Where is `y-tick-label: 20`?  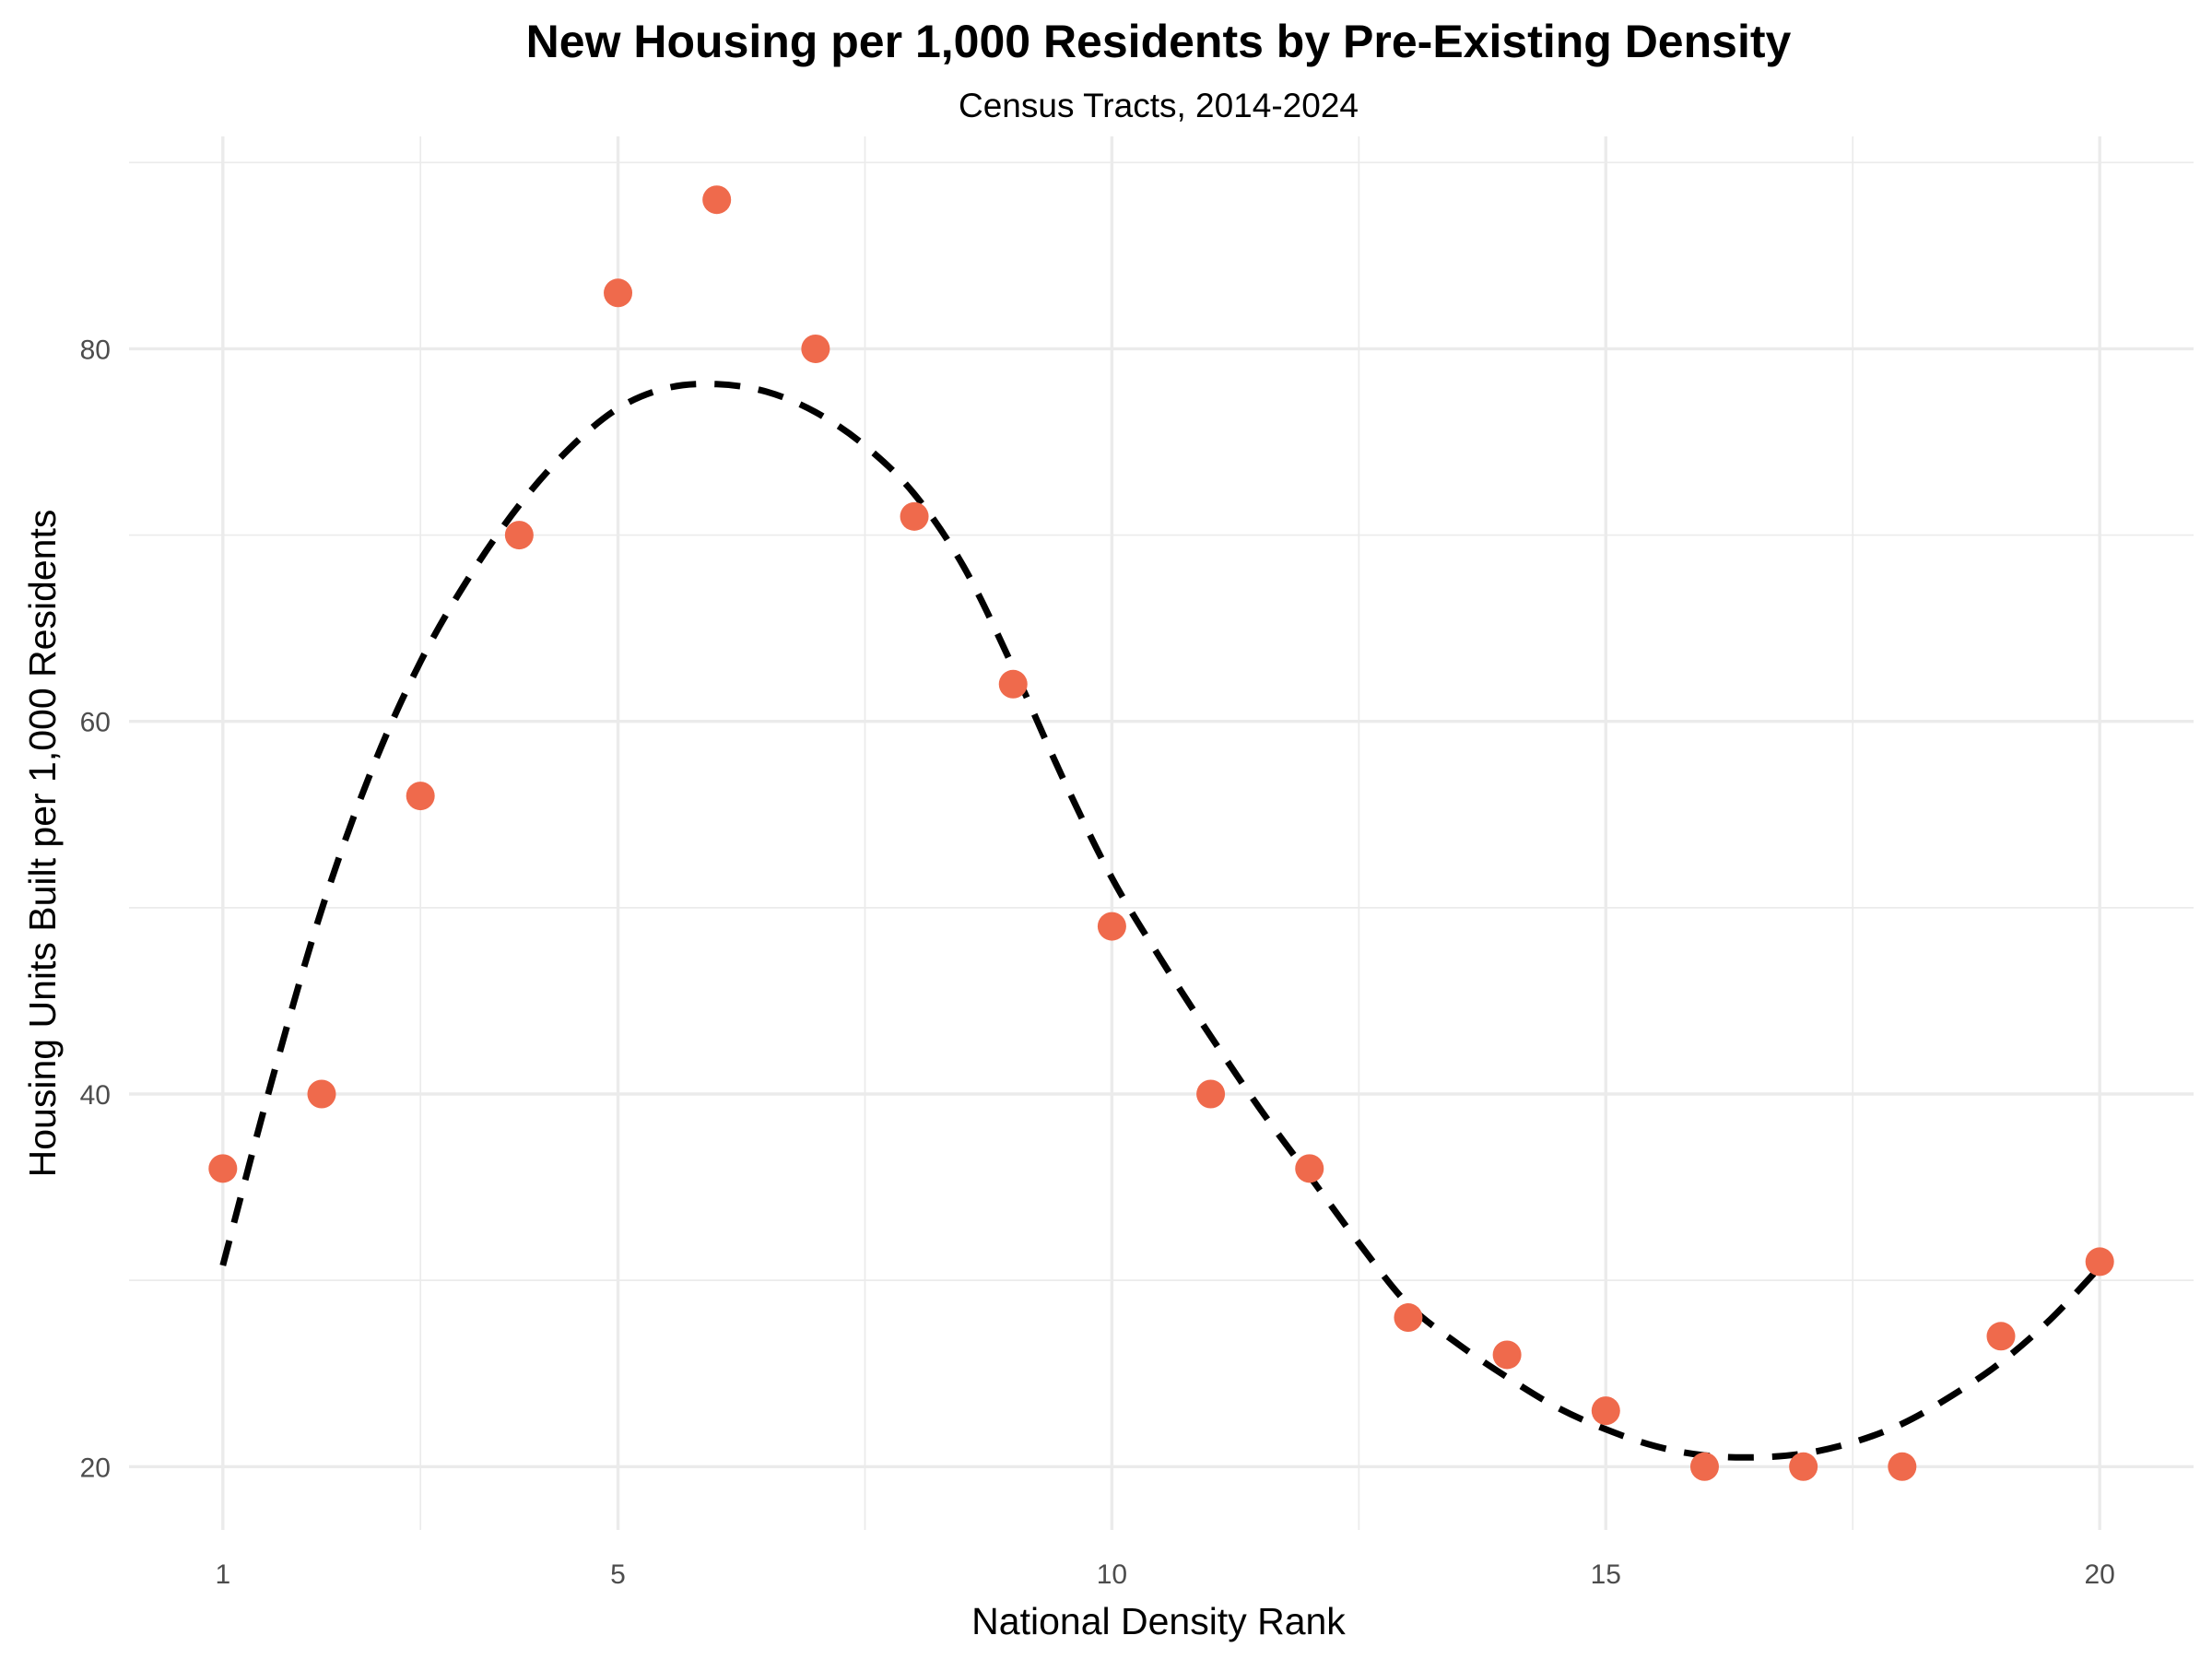 y-tick-label: 20 is located at coordinates (95, 1468).